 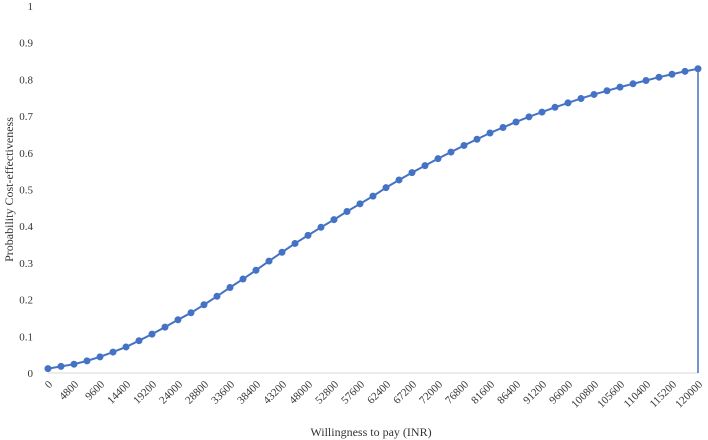 I want to click on x-tick-label: 91200, so click(x=535, y=392).